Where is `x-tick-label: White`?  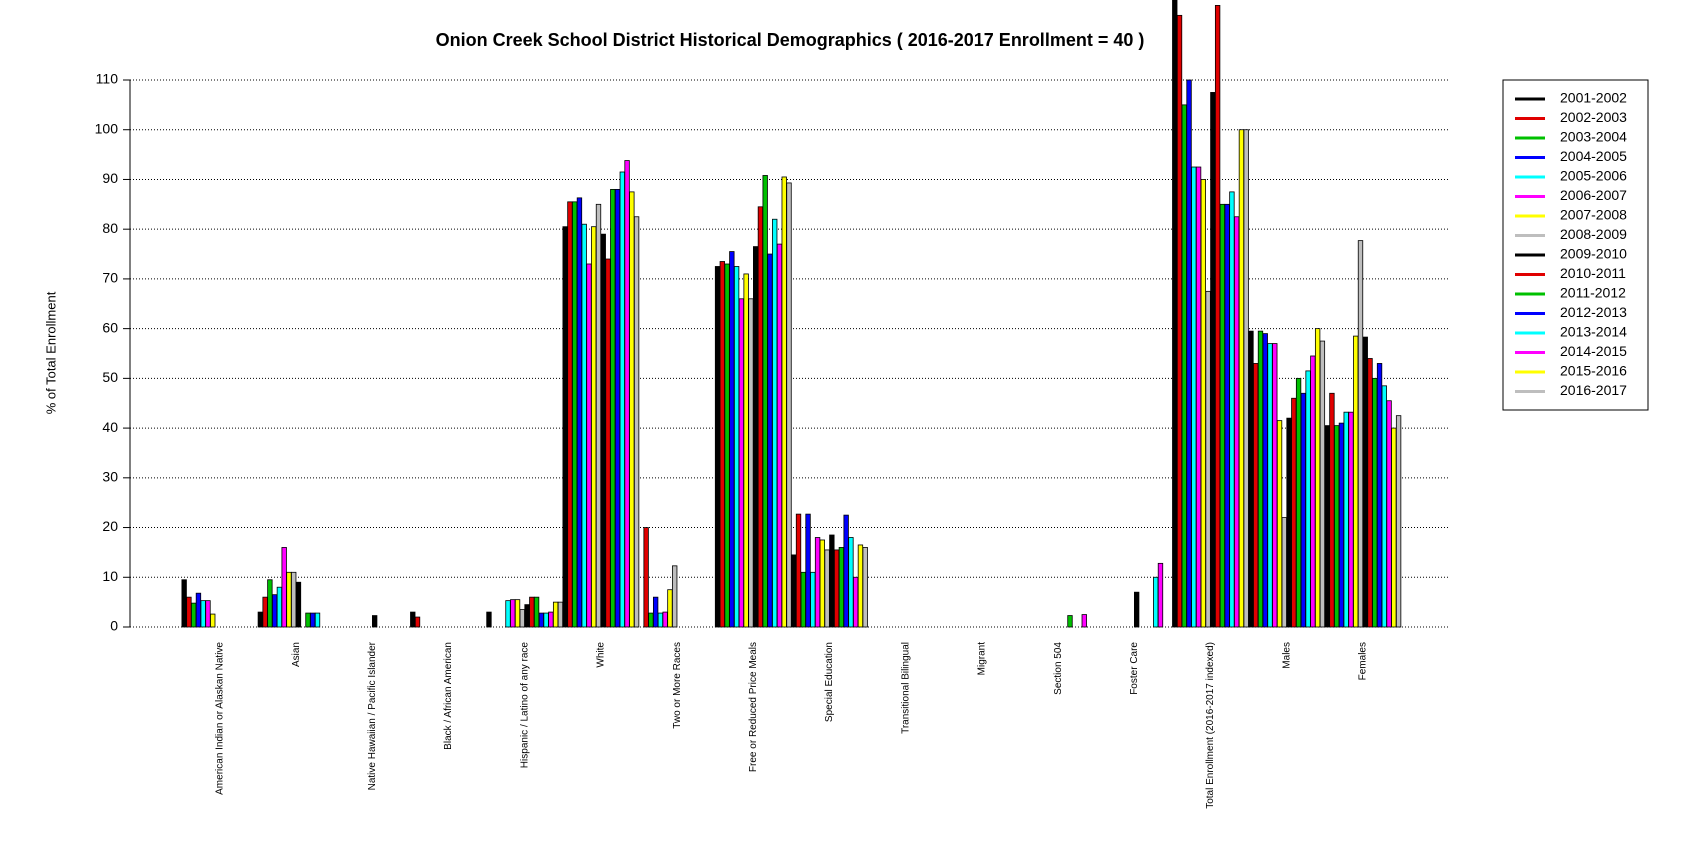 x-tick-label: White is located at coordinates (601, 655).